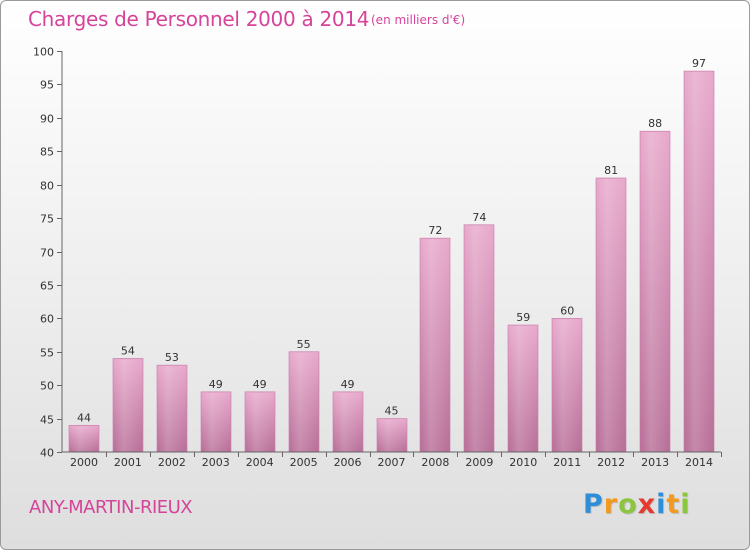 This screenshot has width=750, height=550. I want to click on data-label: 54, so click(128, 350).